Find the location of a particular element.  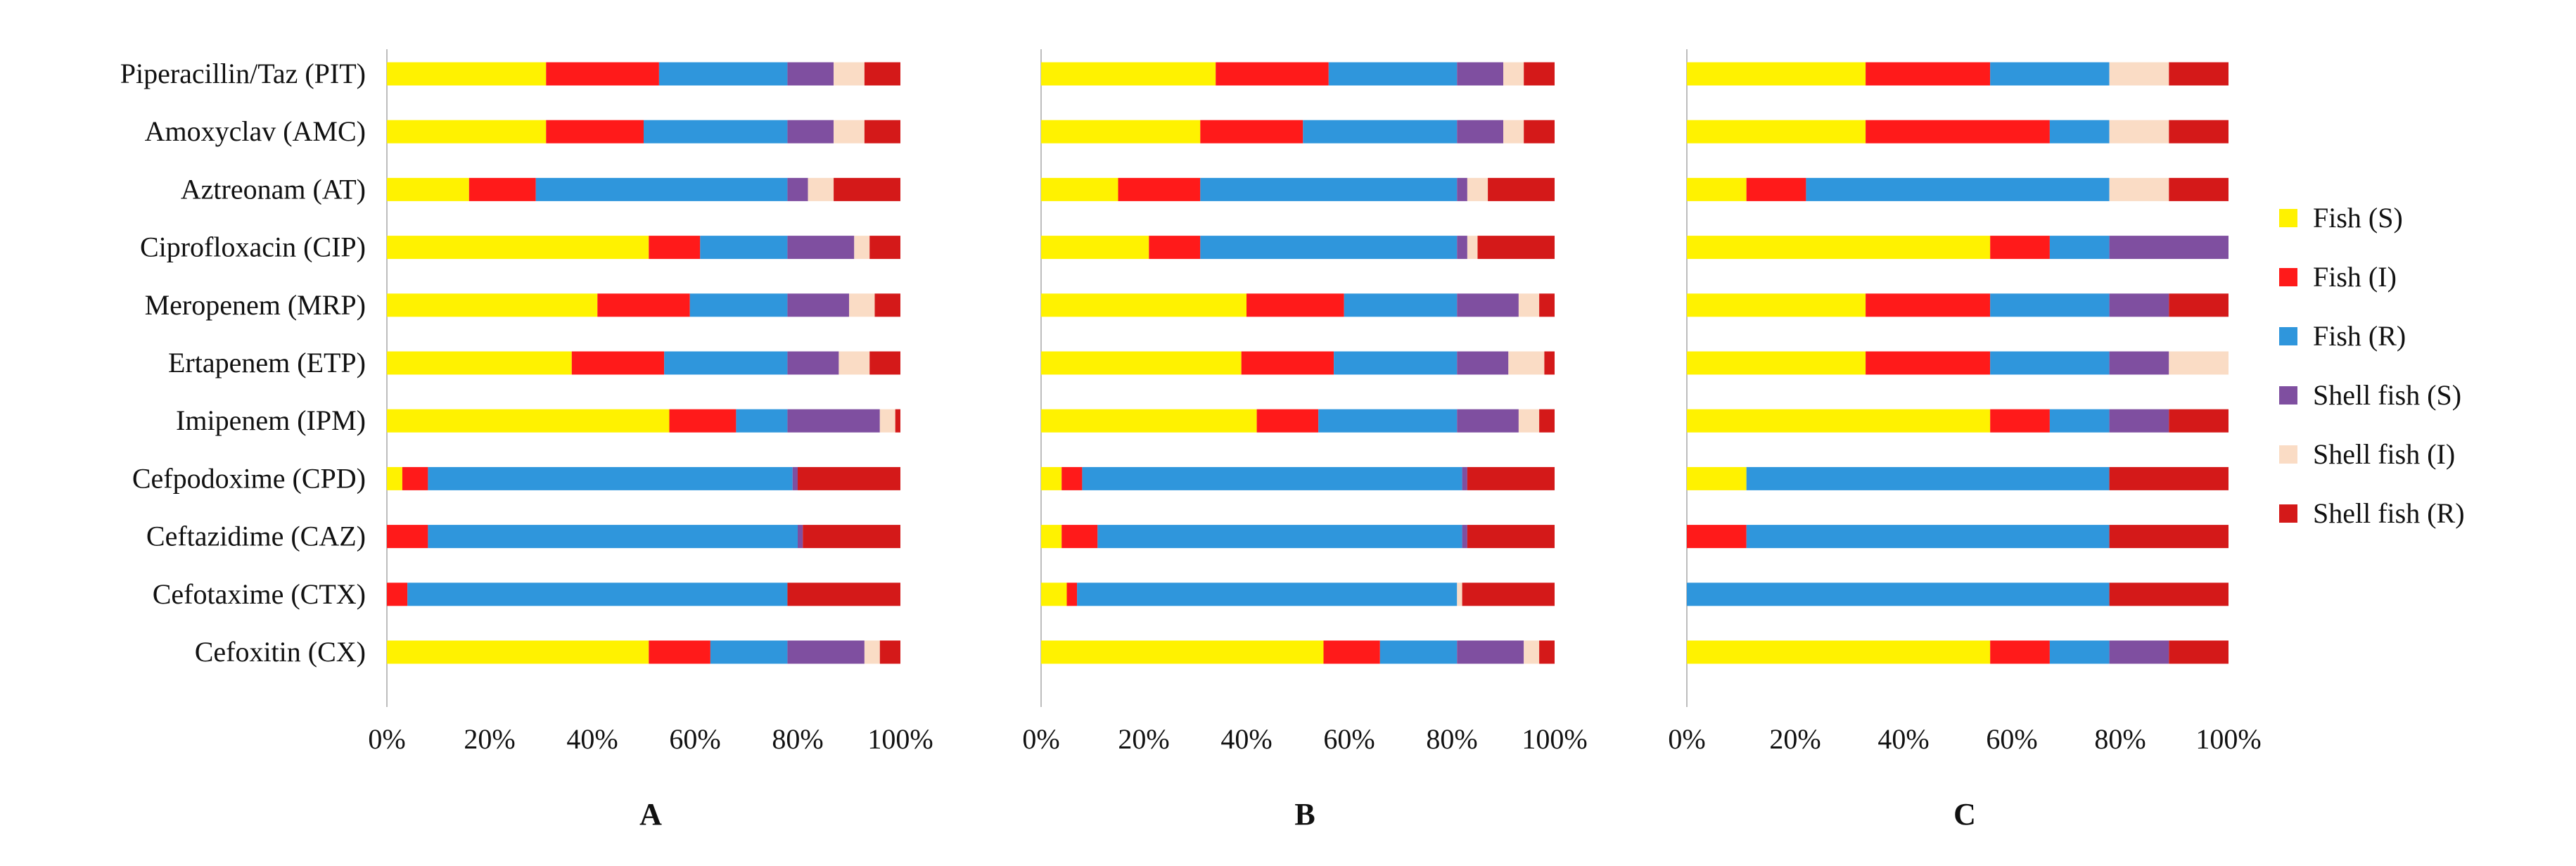

x-tick-label: 40% is located at coordinates (592, 739).